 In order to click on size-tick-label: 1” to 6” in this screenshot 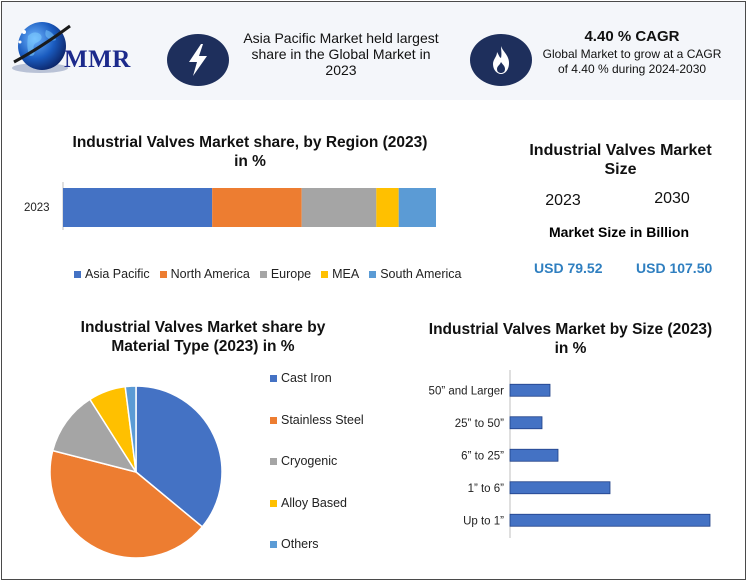, I will do `click(486, 489)`.